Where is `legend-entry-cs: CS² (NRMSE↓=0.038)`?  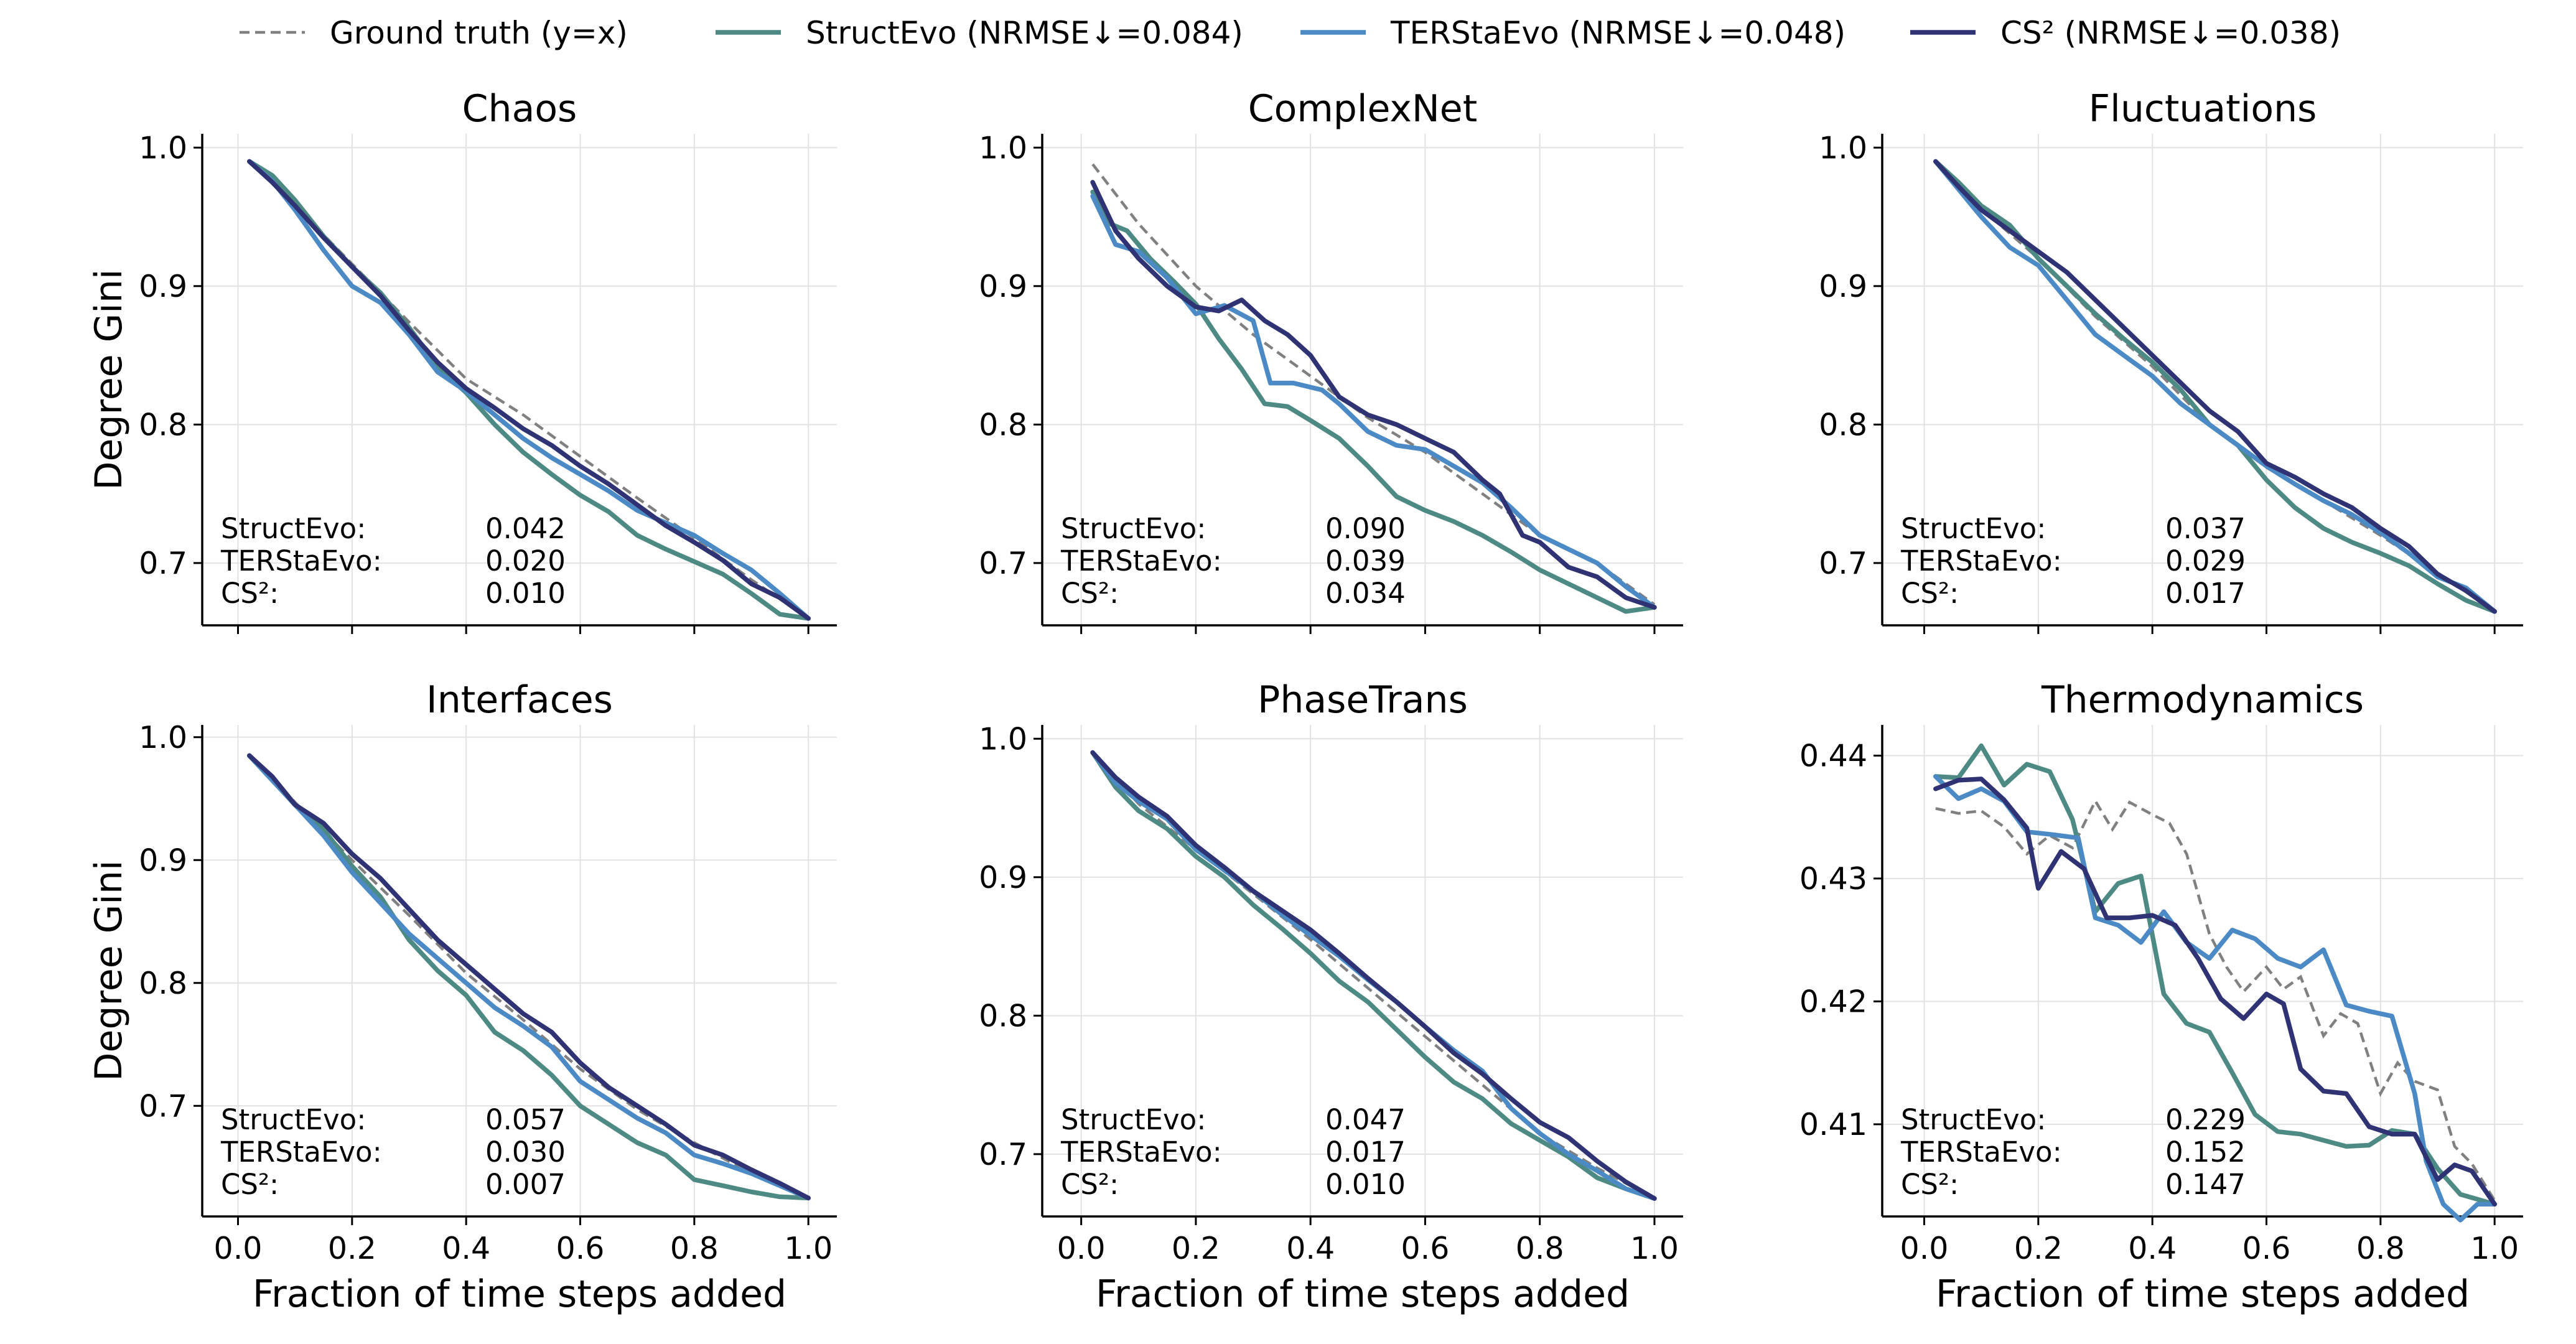
legend-entry-cs: CS² (NRMSE↓=0.038) is located at coordinates (2125, 33).